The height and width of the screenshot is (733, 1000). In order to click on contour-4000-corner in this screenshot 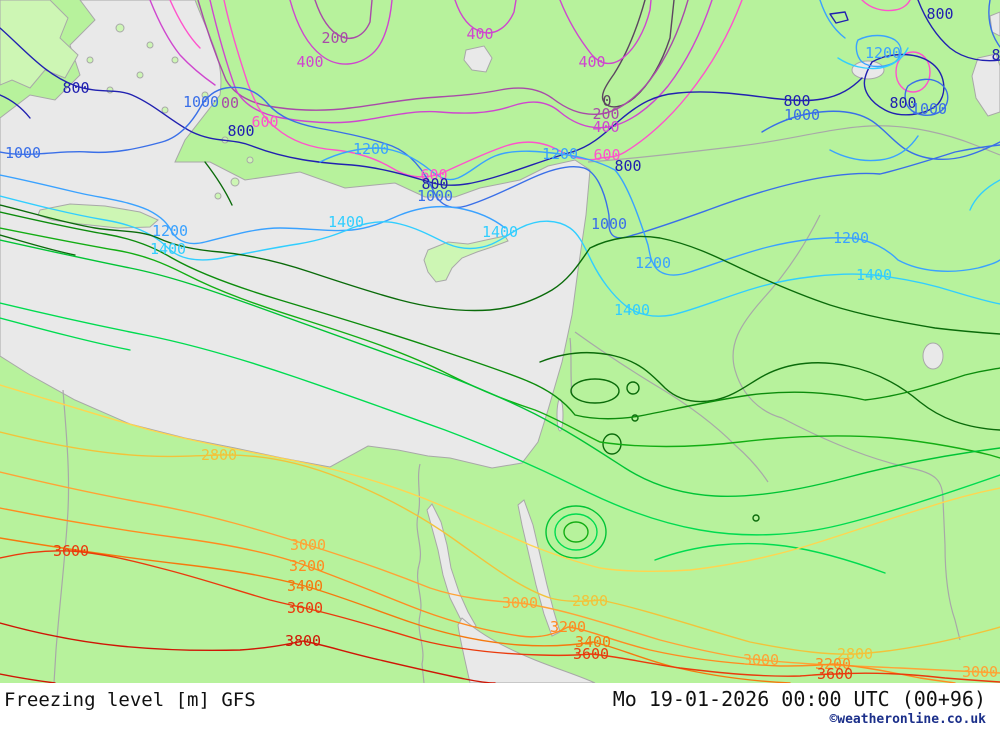, I will do `click(28, 678)`.